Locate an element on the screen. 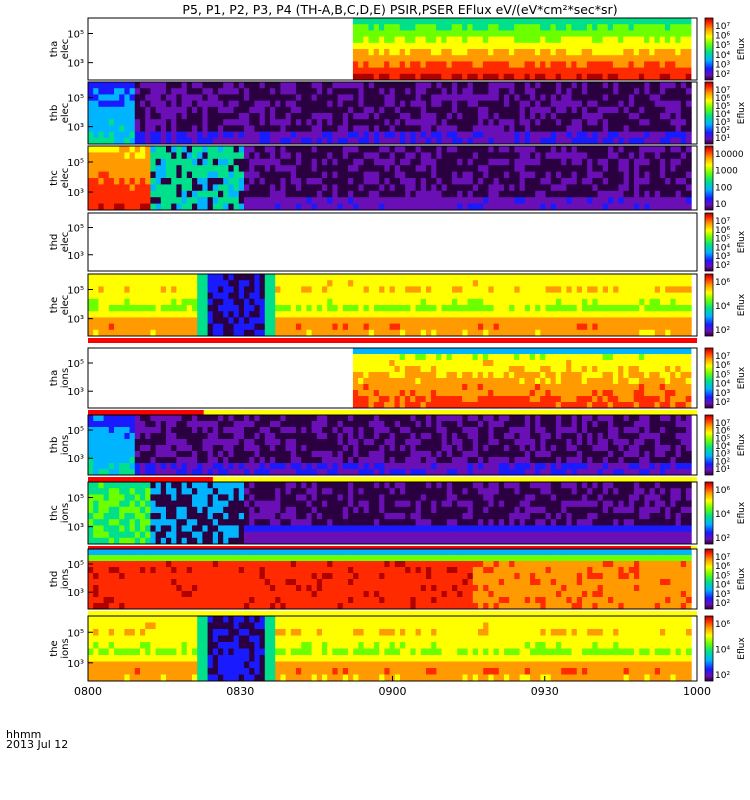 The image size is (750, 800). x-tick-label: 0830 is located at coordinates (240, 691).